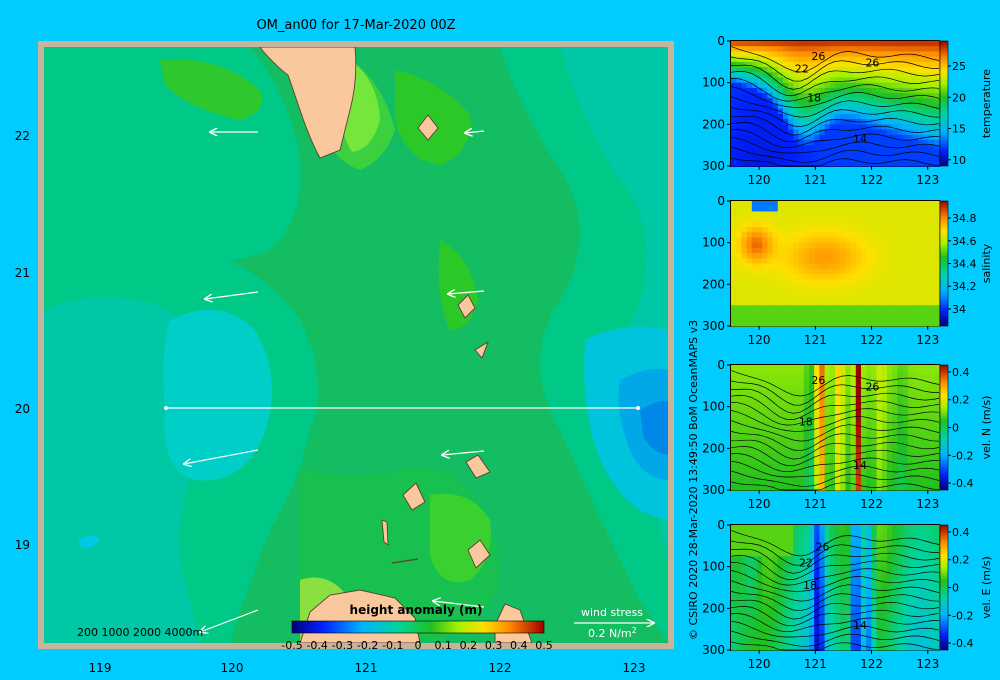 Image resolution: width=1000 pixels, height=680 pixels. Describe the element at coordinates (721, 41) in the screenshot. I see `section-ytick-label: 0` at that location.